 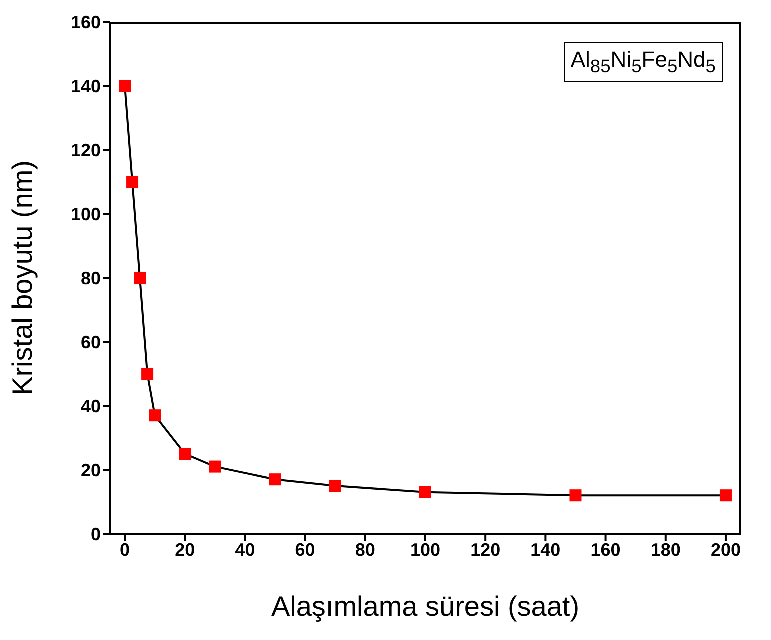 What do you see at coordinates (22, 278) in the screenshot?
I see `y-axis-title: Kristal boyutu (nm)` at bounding box center [22, 278].